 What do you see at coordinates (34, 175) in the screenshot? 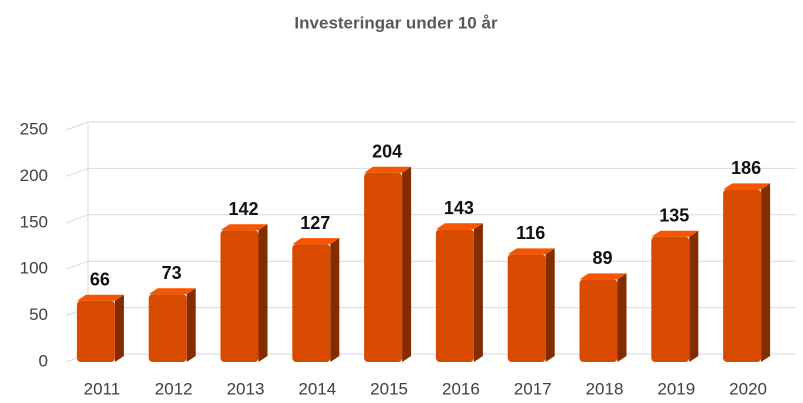
I see `y-tick-label: 200` at bounding box center [34, 175].